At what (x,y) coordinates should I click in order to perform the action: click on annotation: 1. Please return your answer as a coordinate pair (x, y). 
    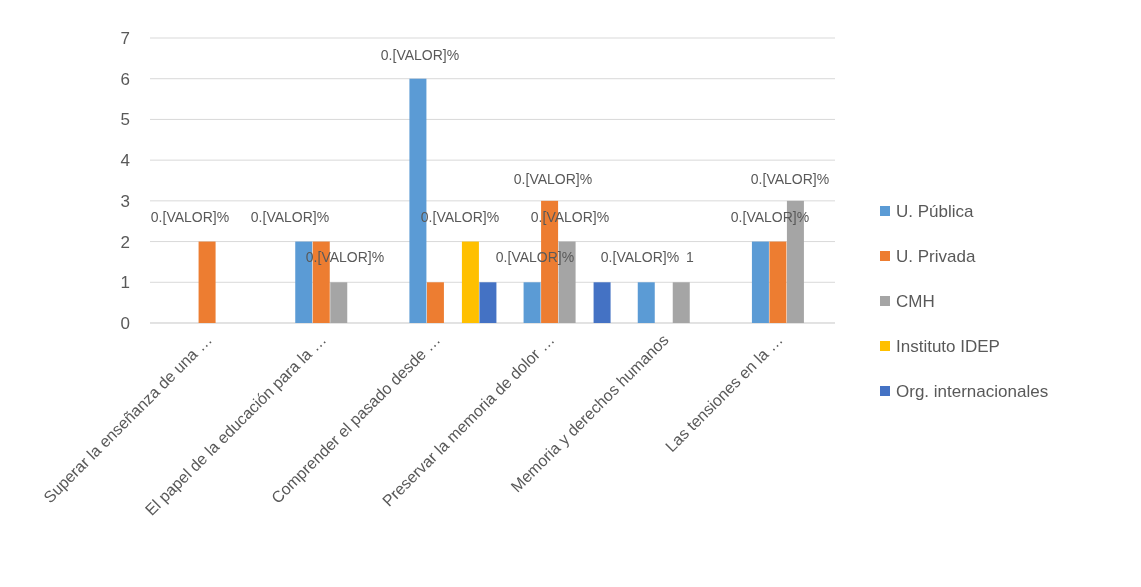
    Looking at the image, I should click on (690, 257).